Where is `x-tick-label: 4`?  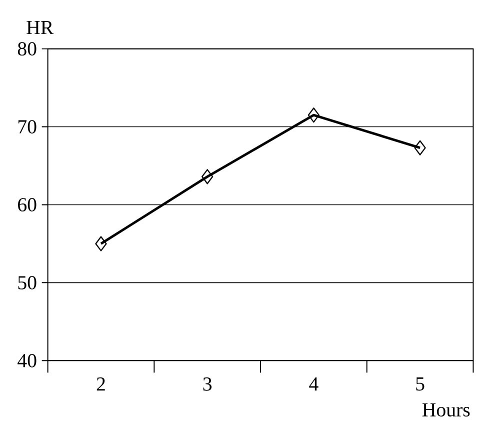 x-tick-label: 4 is located at coordinates (313, 383).